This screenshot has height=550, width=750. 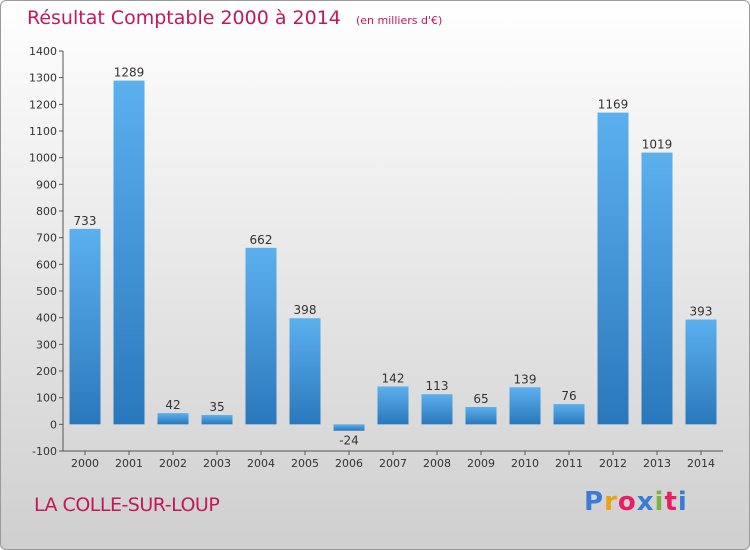 I want to click on data-label: 76, so click(x=568, y=396).